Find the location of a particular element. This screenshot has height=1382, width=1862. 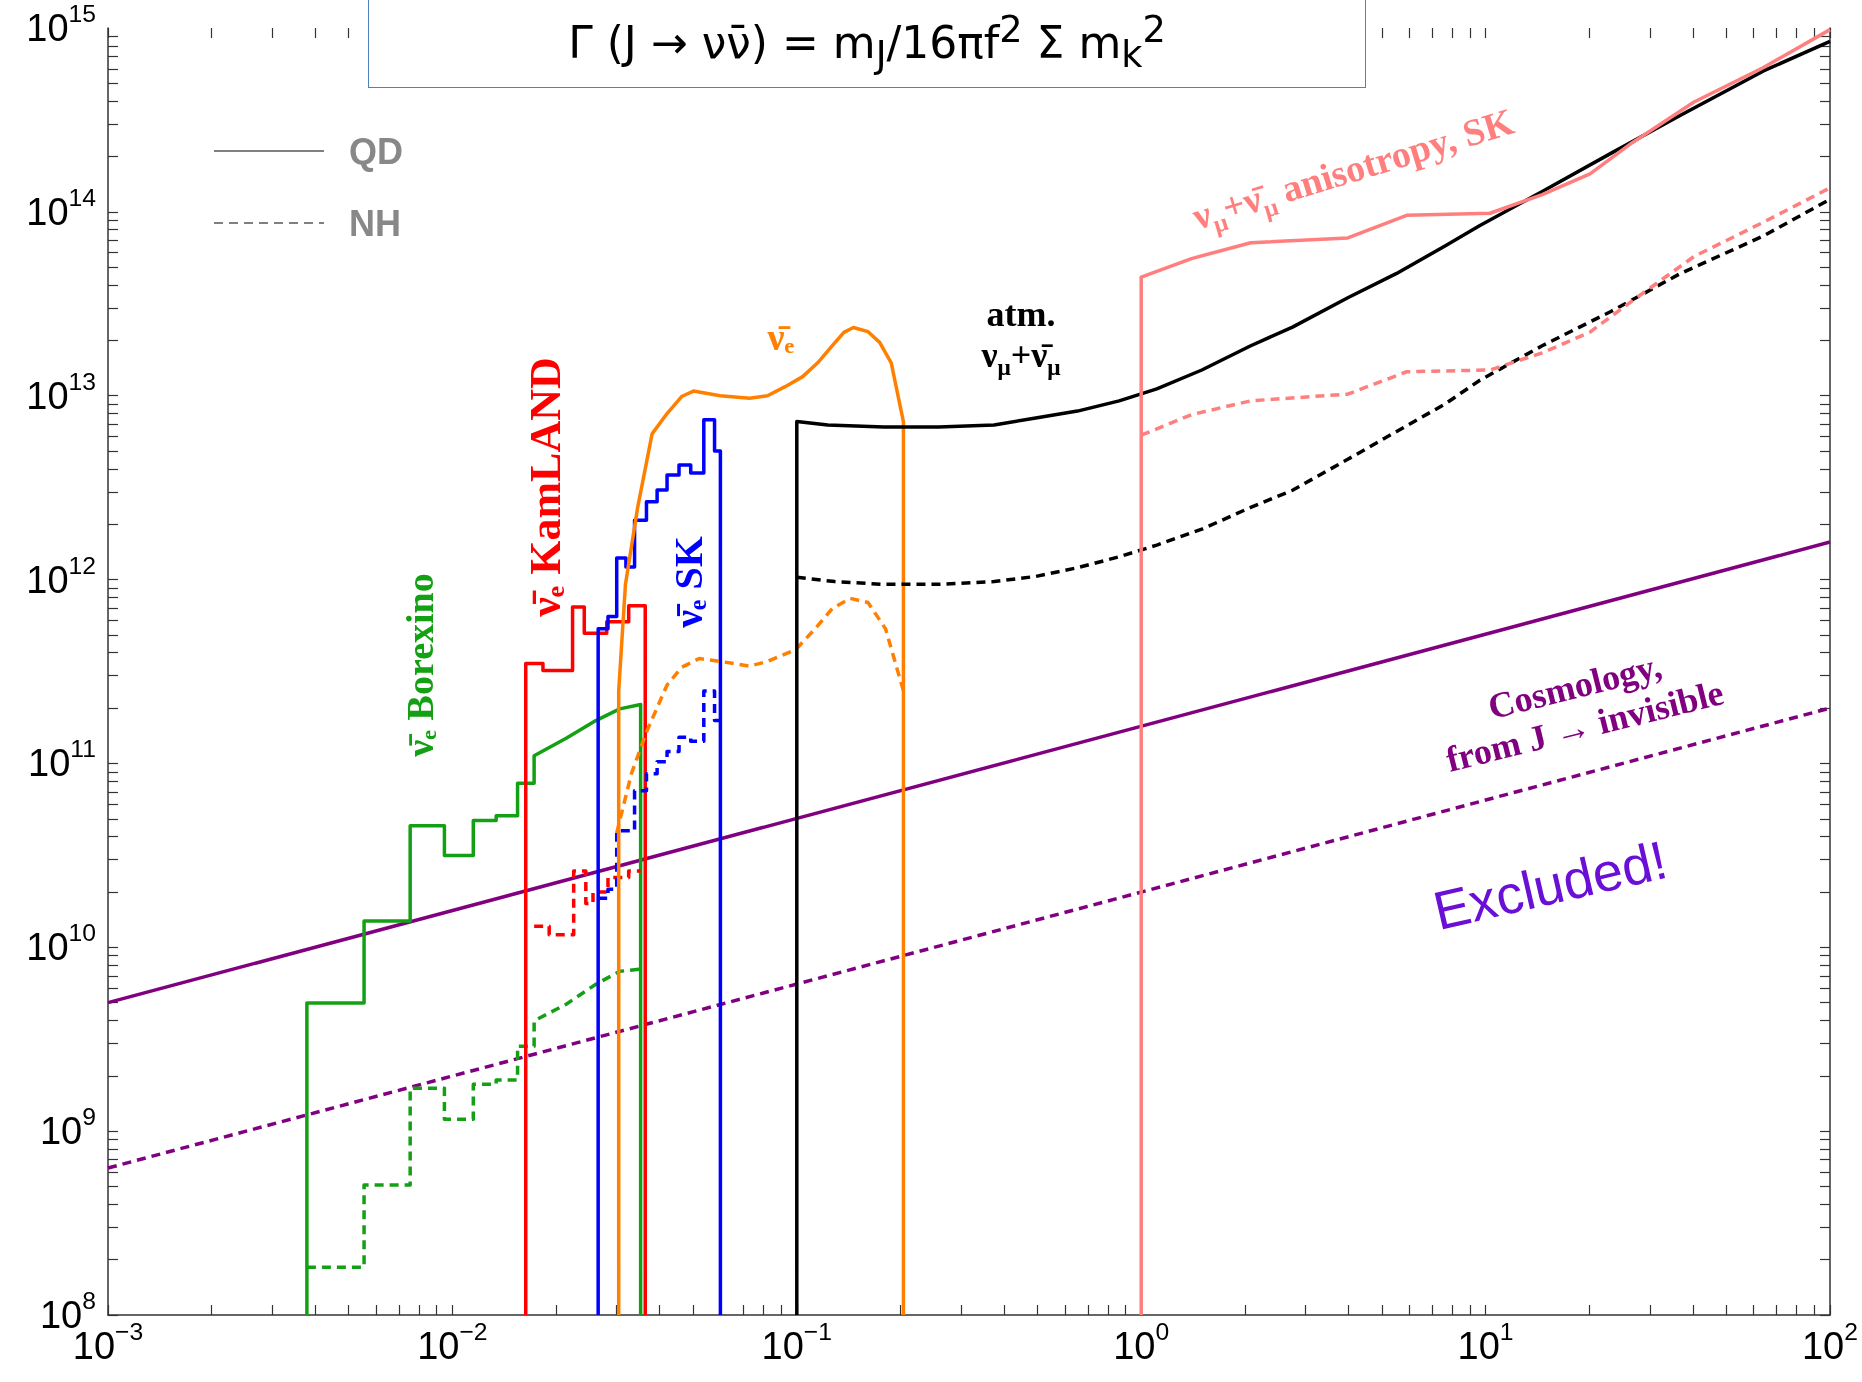

x-tick-label: 10$^{−2}$ is located at coordinates (452, 1342).